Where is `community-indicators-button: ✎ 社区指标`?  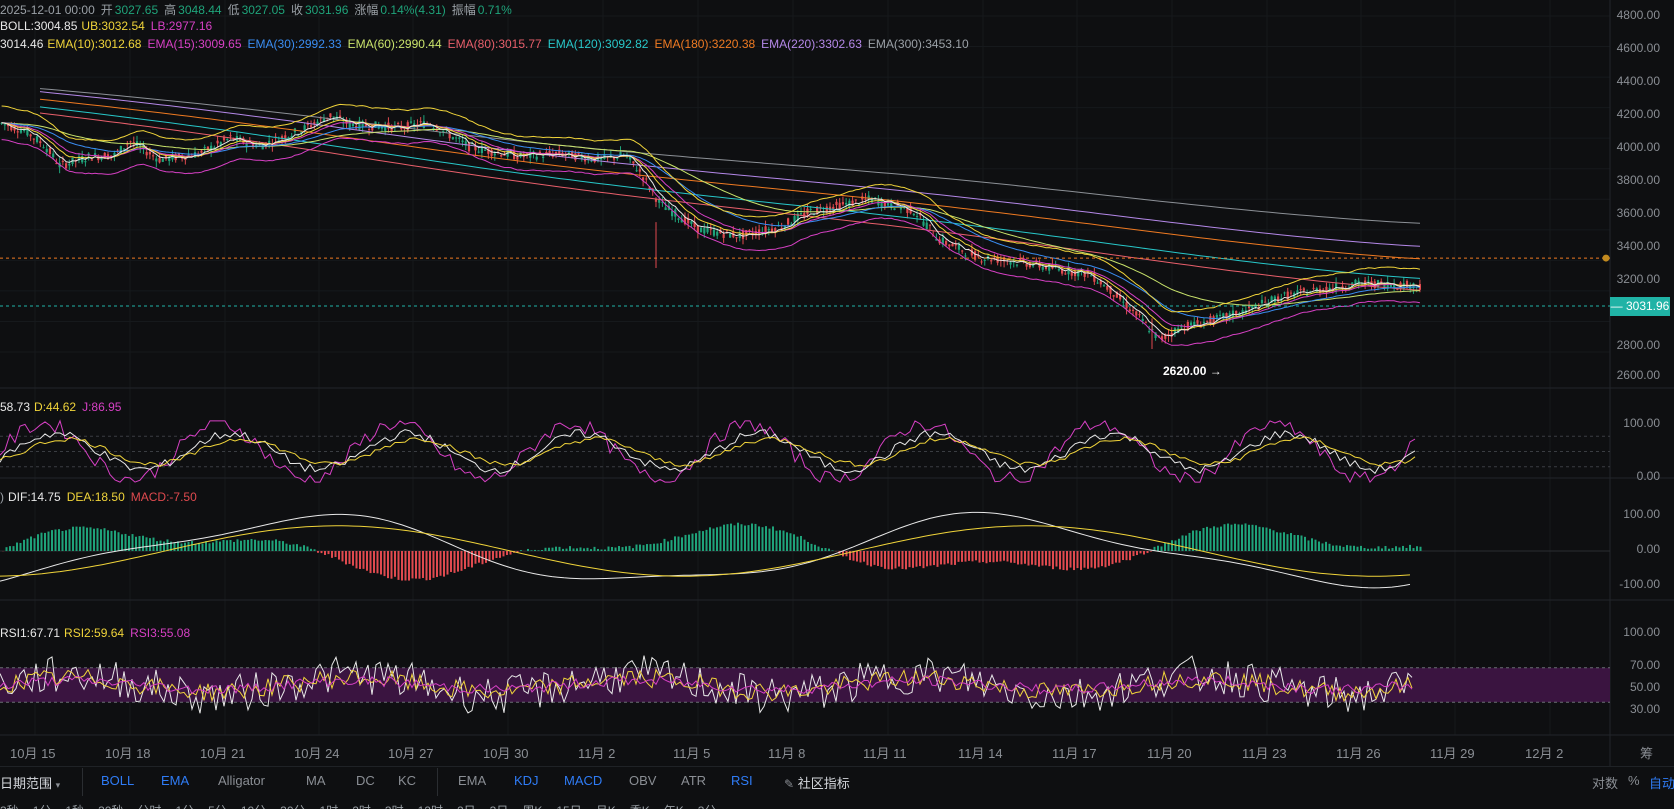
community-indicators-button: ✎ 社区指标 is located at coordinates (817, 782).